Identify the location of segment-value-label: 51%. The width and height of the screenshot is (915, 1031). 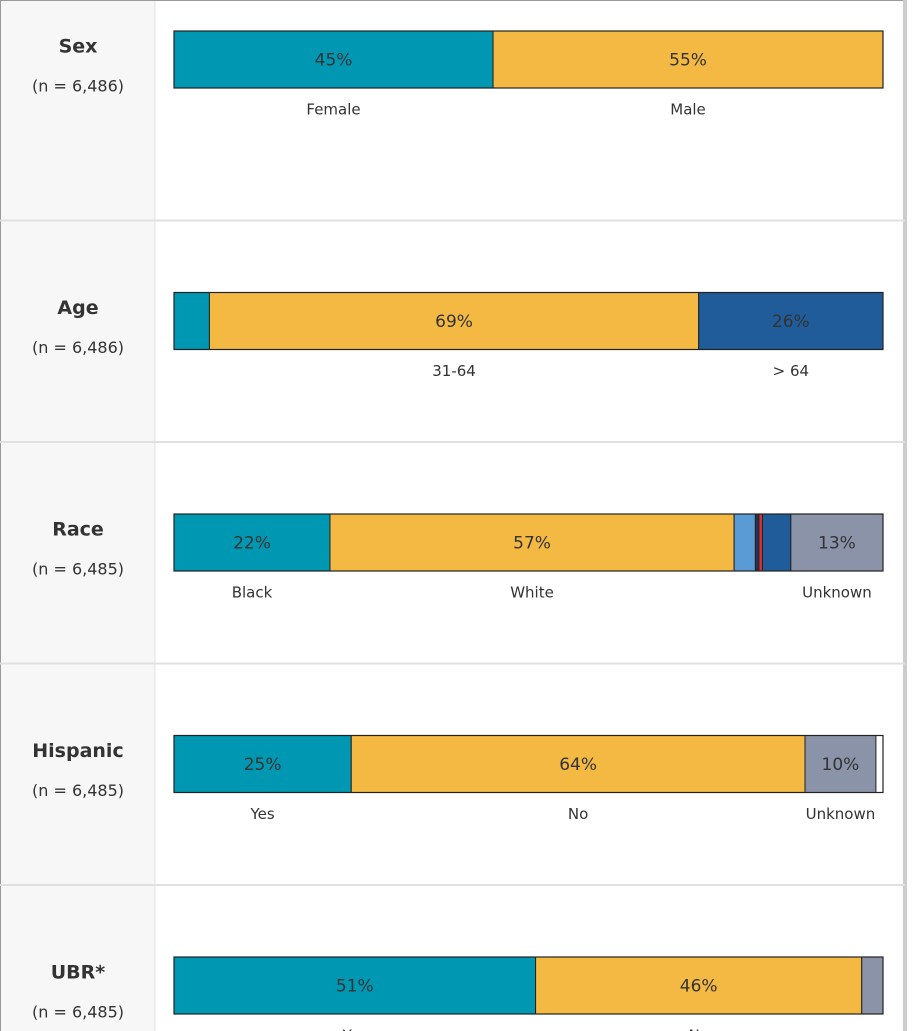
(355, 987).